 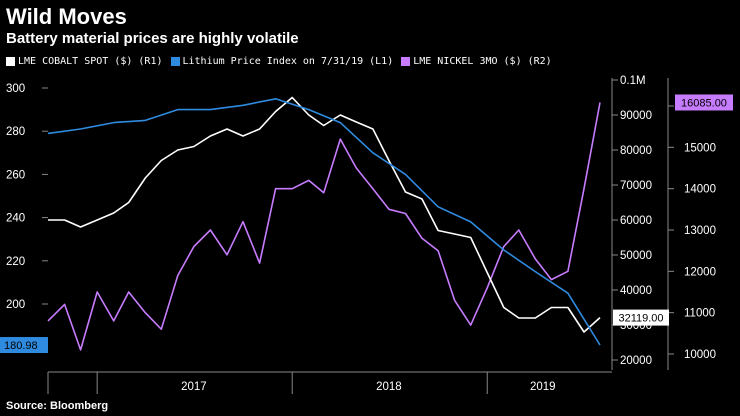 I want to click on r1-tick-20000: 20000, so click(x=636, y=361).